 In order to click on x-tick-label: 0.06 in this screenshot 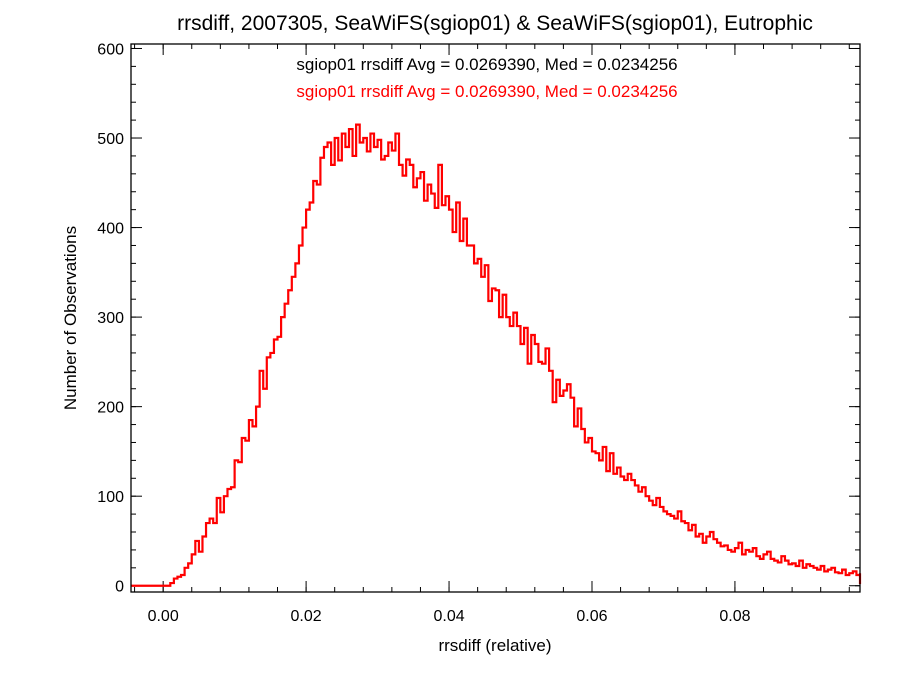, I will do `click(591, 616)`.